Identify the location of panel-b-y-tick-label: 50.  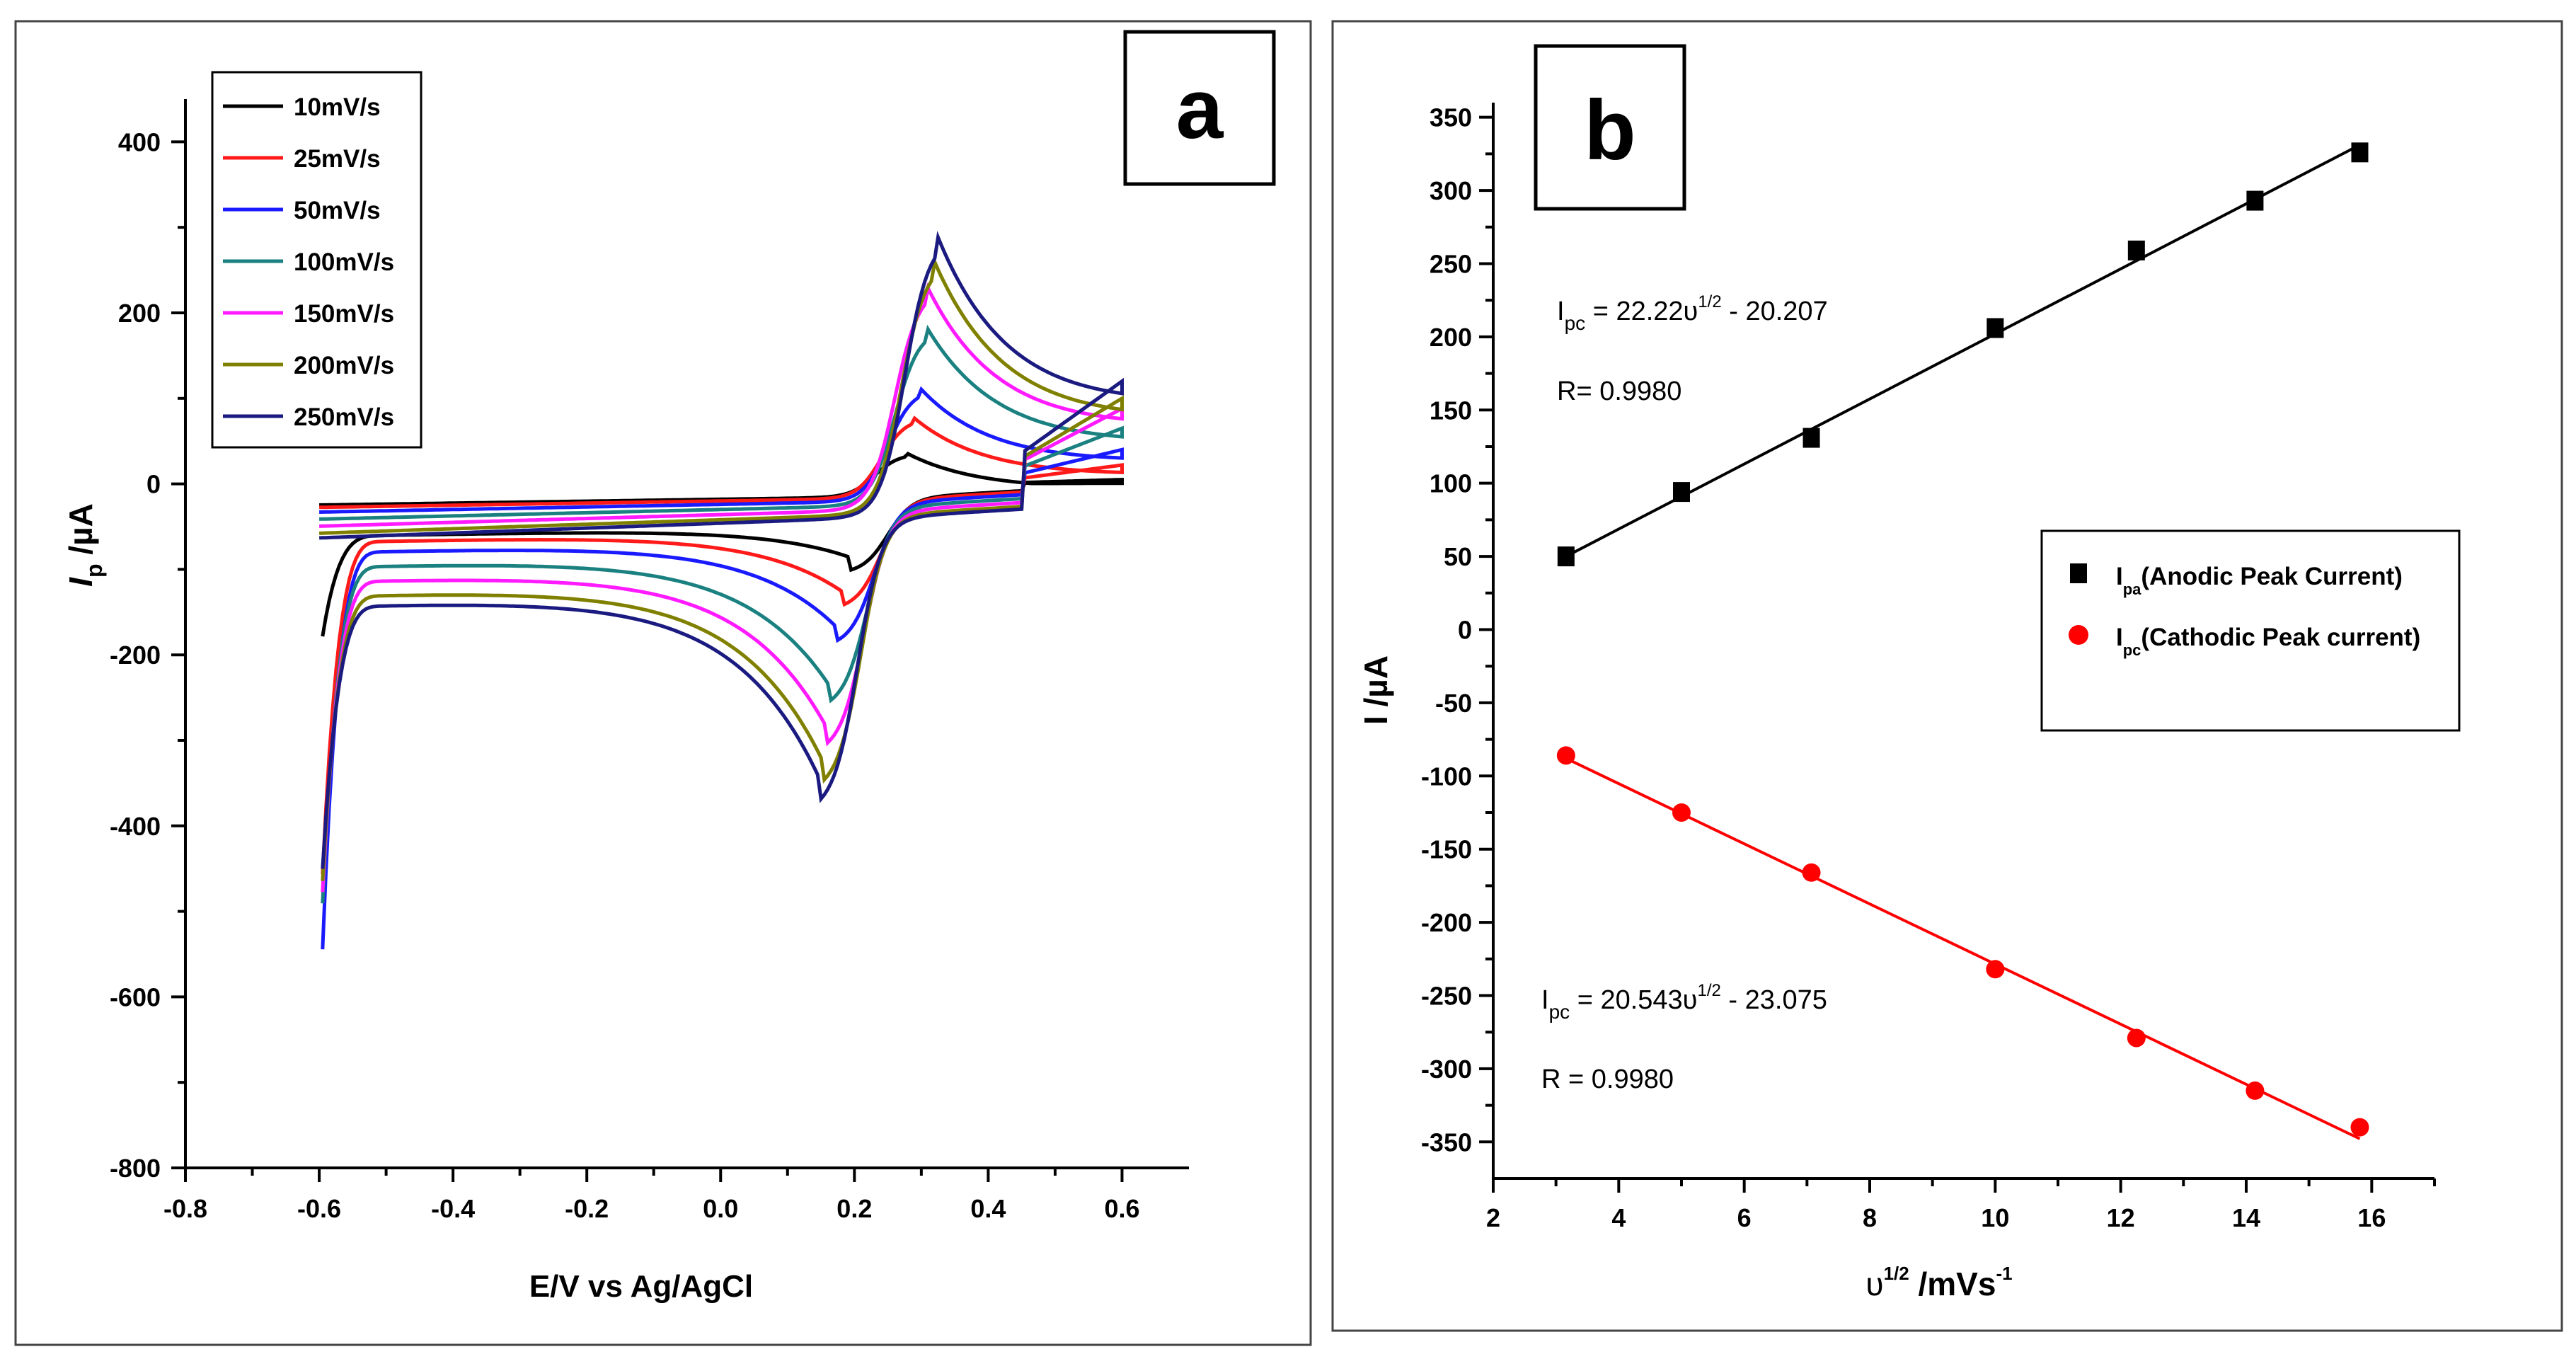
(1458, 556).